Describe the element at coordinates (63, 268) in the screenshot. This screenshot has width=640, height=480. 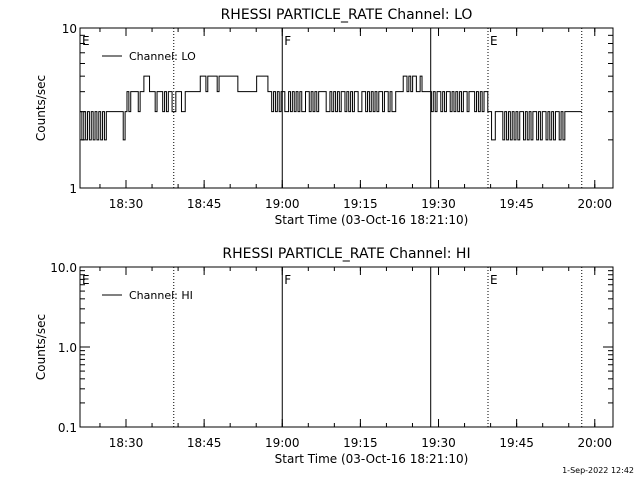
I see `y-tick-label: 10.0` at that location.